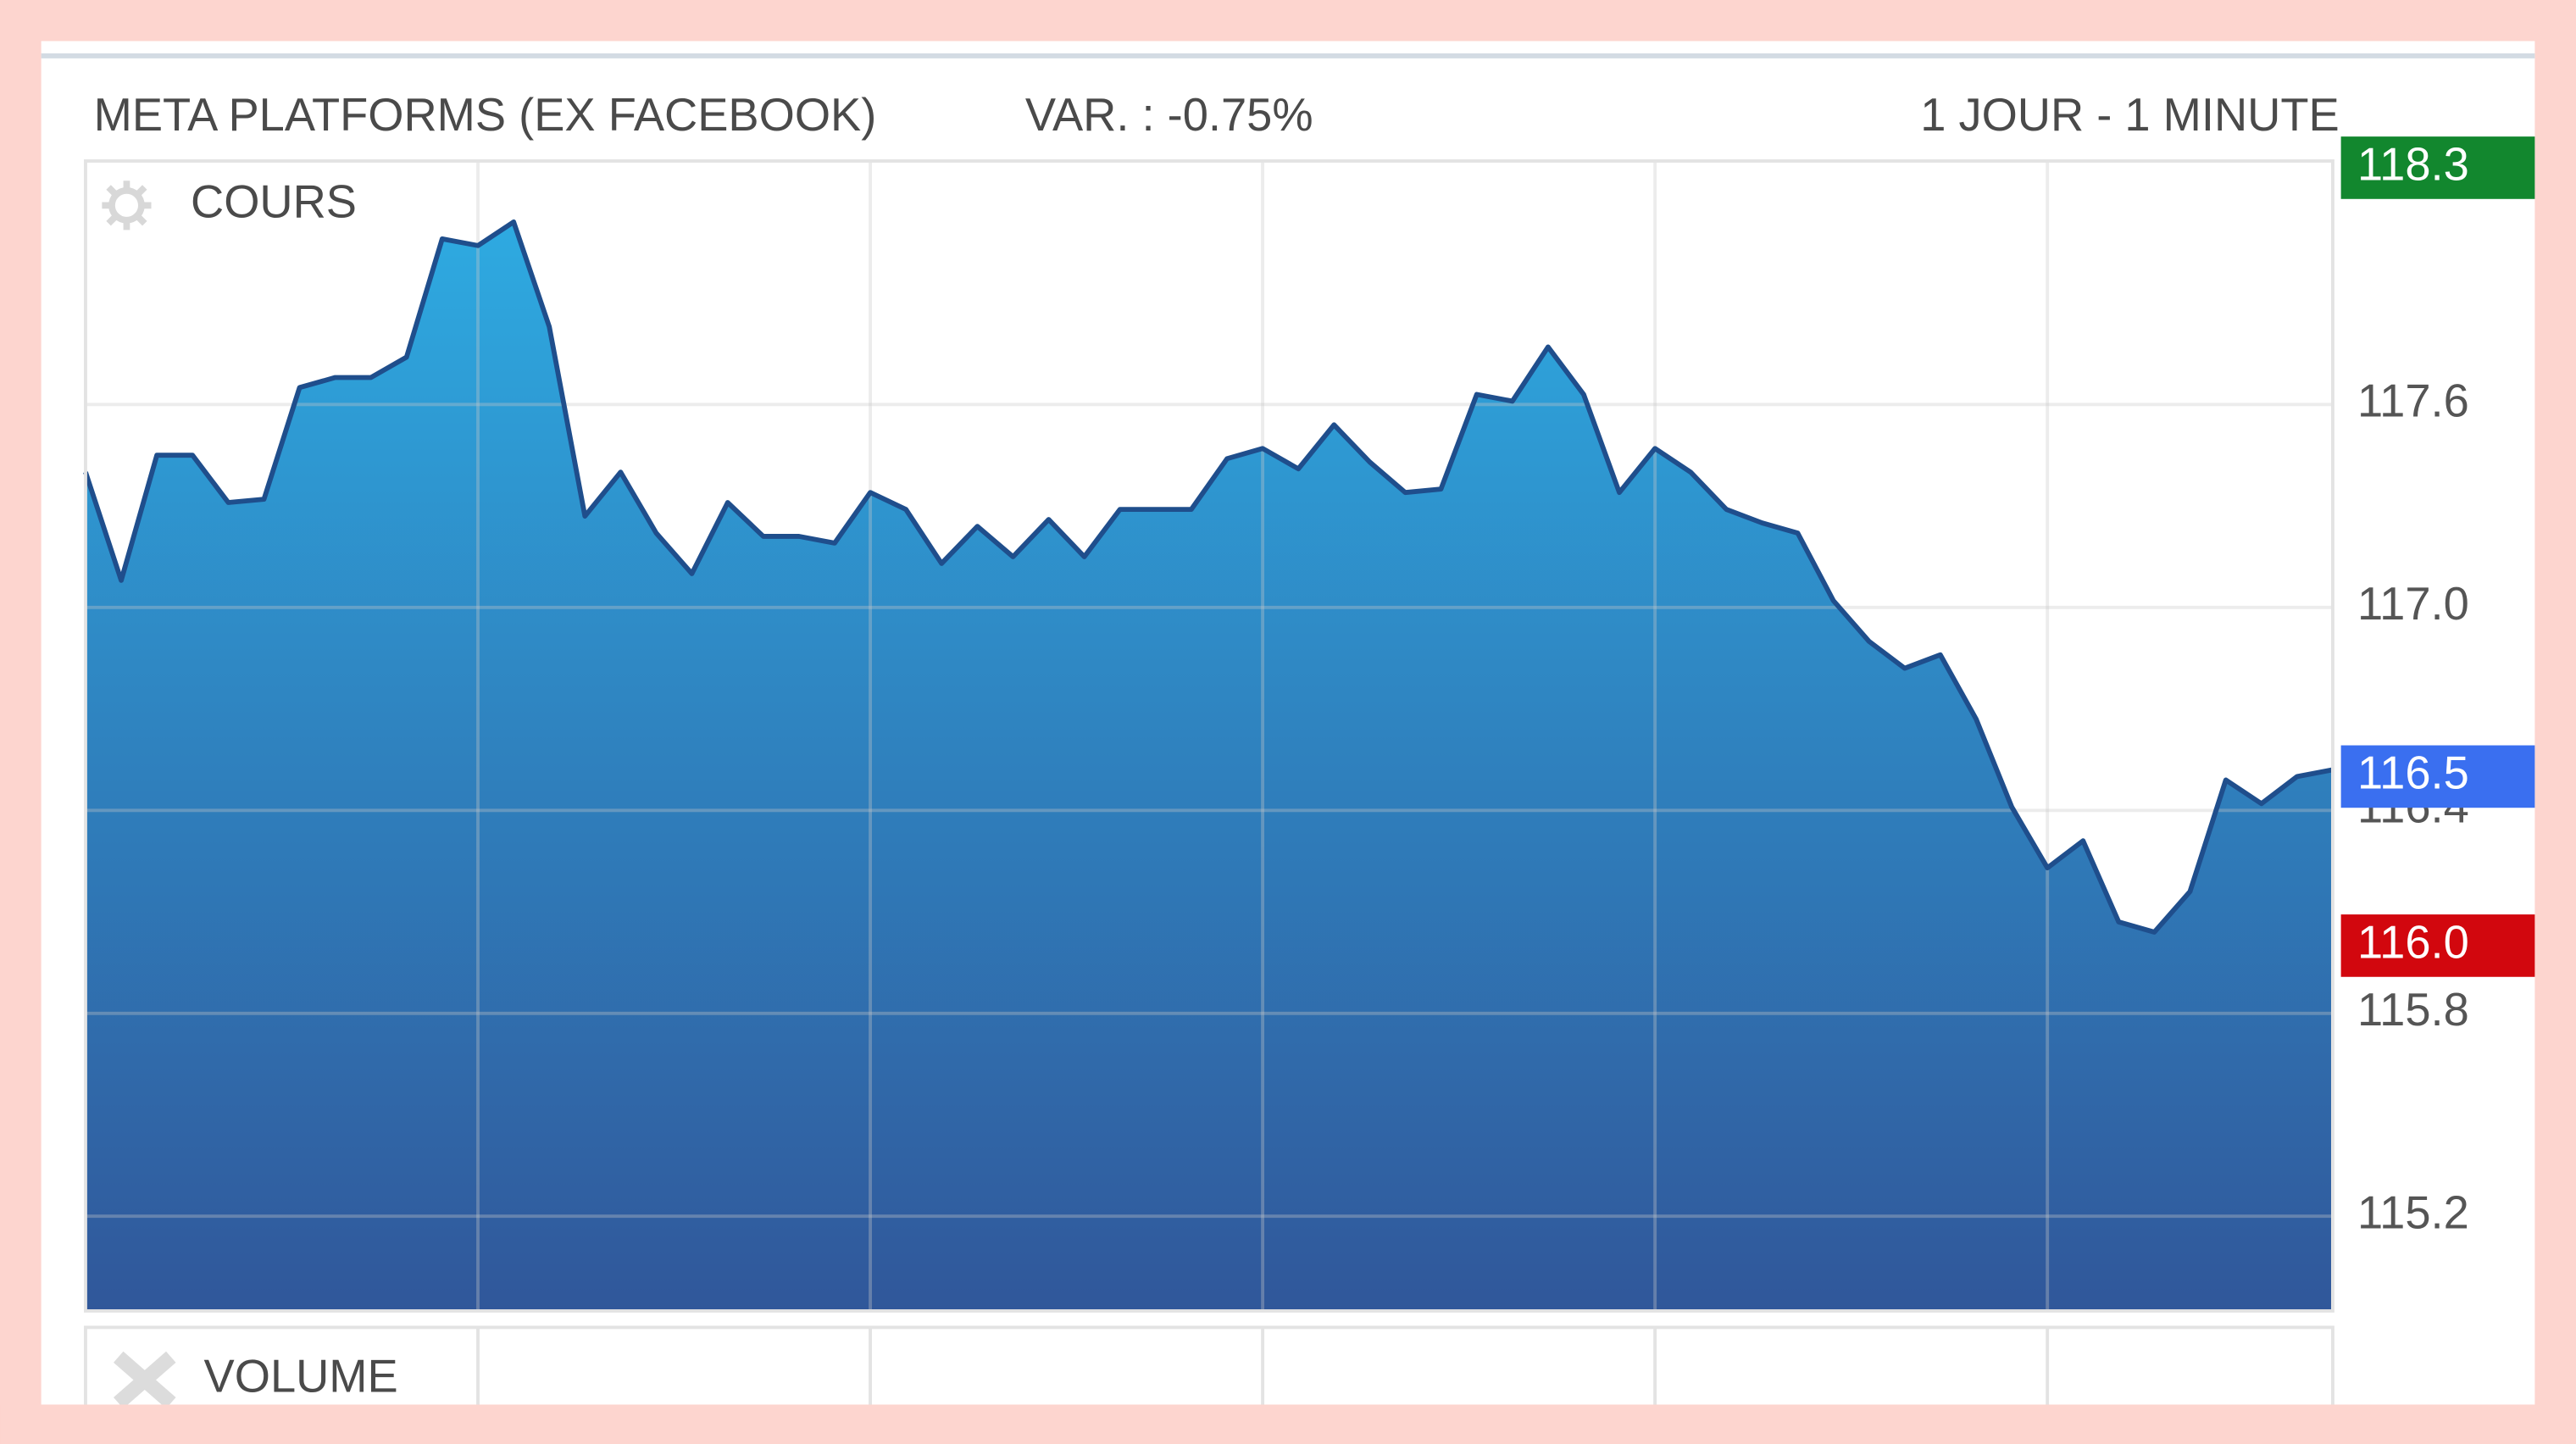 This screenshot has height=1444, width=2576. What do you see at coordinates (1288, 1424) in the screenshot?
I see `bottom-margin` at bounding box center [1288, 1424].